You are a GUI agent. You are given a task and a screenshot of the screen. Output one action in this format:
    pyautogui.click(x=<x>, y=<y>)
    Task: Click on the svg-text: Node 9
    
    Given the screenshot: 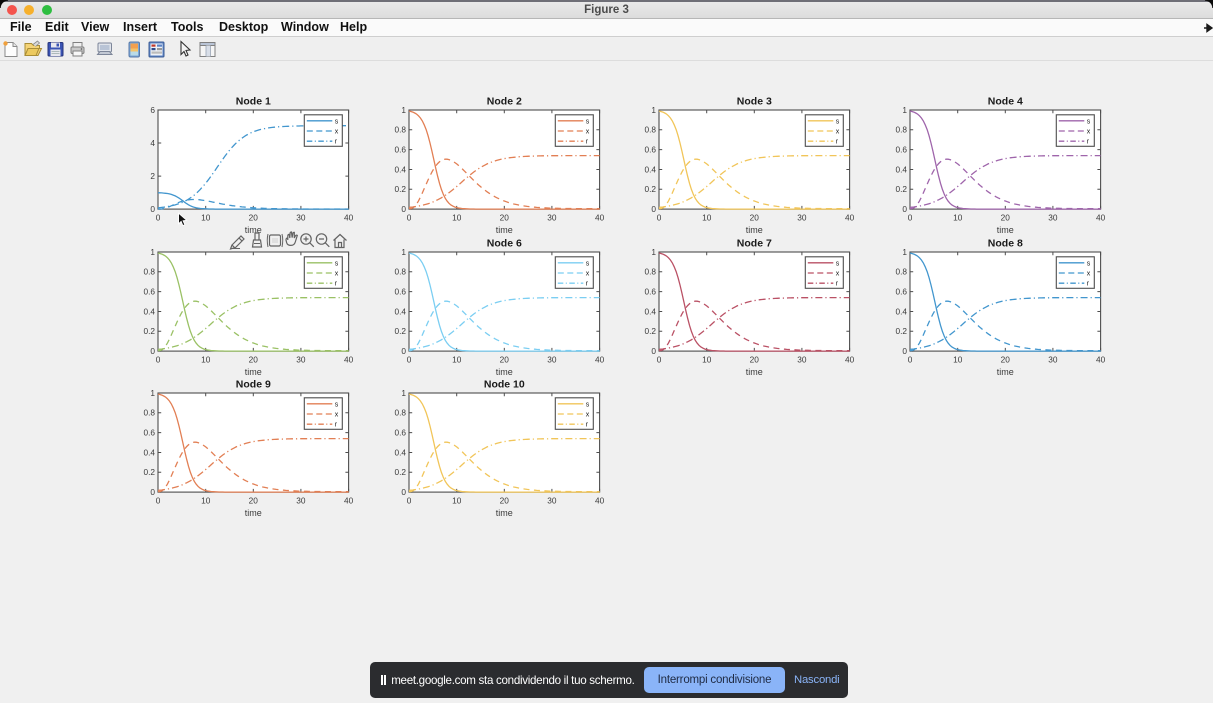 What is the action you would take?
    pyautogui.click(x=253, y=384)
    